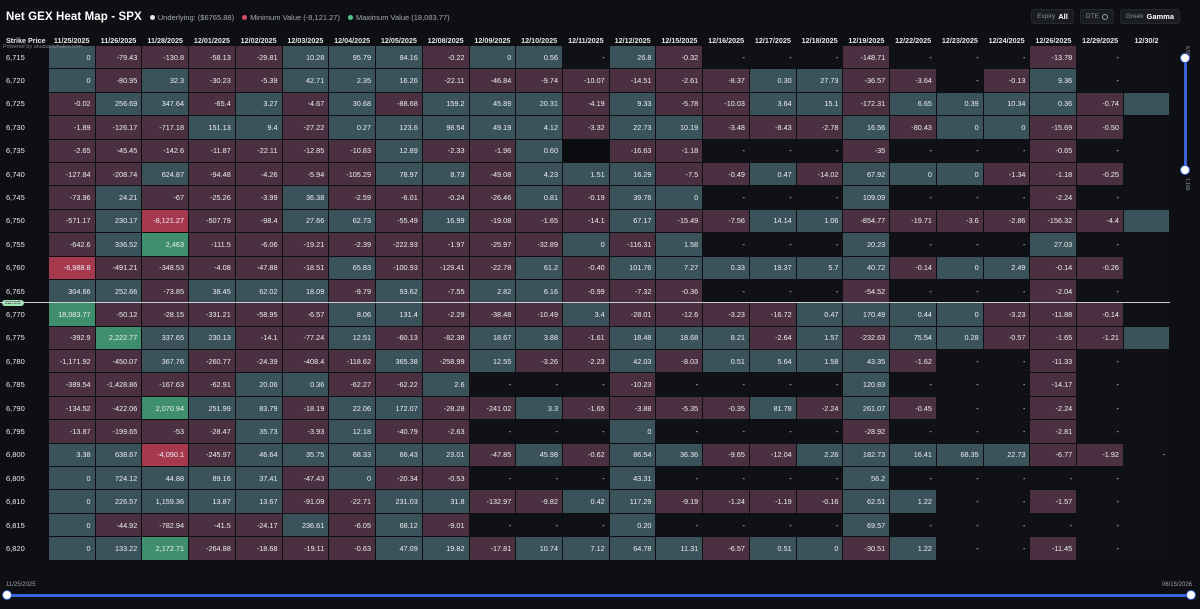  Describe the element at coordinates (399, 57) in the screenshot. I see `gex-value-cell: 84.16` at that location.